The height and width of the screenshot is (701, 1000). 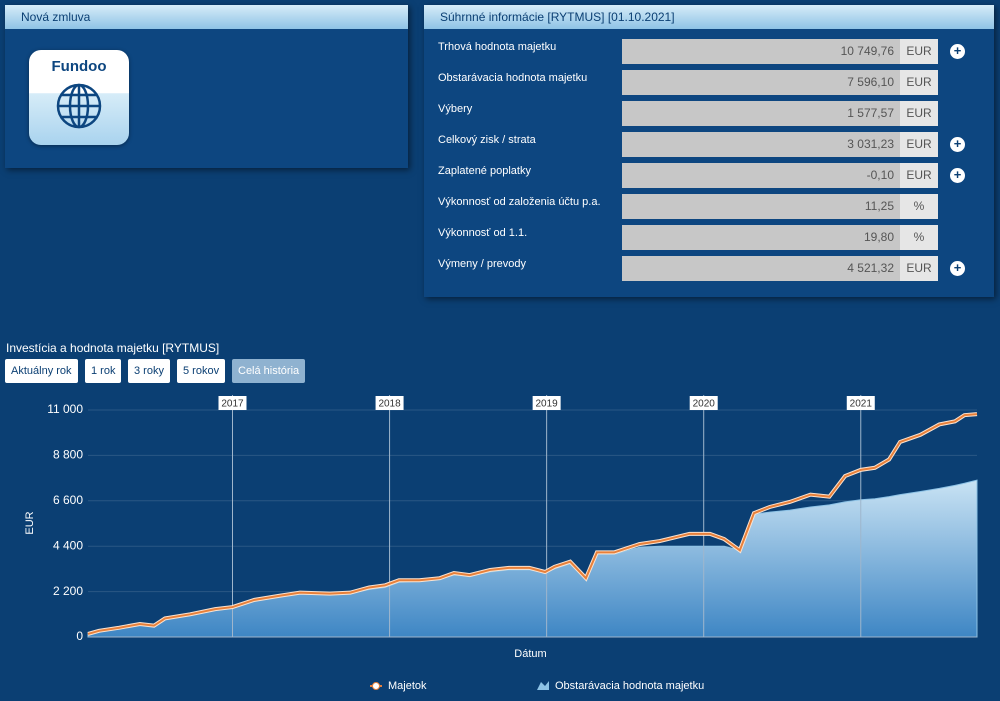 I want to click on y-tick-label: 4 400, so click(x=68, y=545).